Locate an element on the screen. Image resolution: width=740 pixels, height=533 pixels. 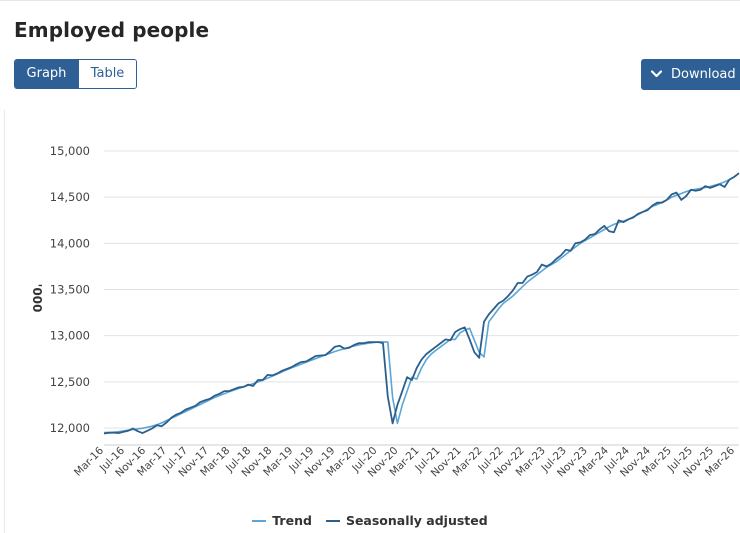
legend-item-trend: Trend is located at coordinates (282, 520).